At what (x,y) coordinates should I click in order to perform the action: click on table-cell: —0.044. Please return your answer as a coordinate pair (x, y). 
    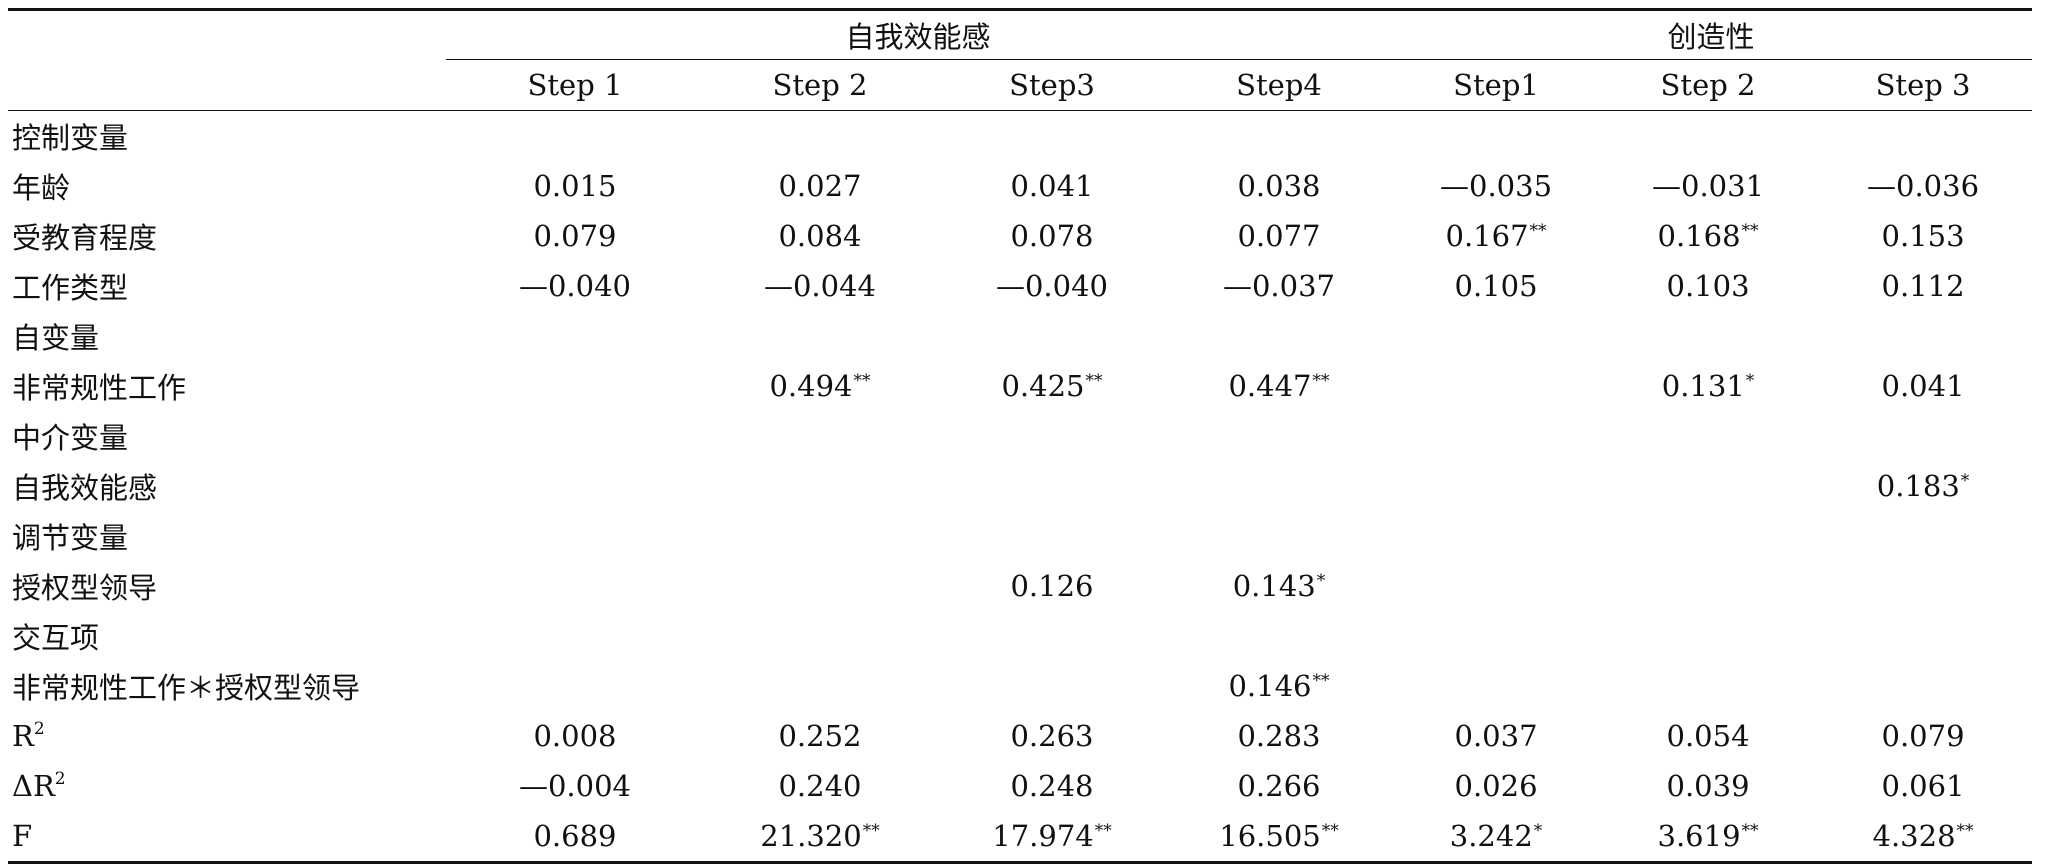
    Looking at the image, I should click on (820, 286).